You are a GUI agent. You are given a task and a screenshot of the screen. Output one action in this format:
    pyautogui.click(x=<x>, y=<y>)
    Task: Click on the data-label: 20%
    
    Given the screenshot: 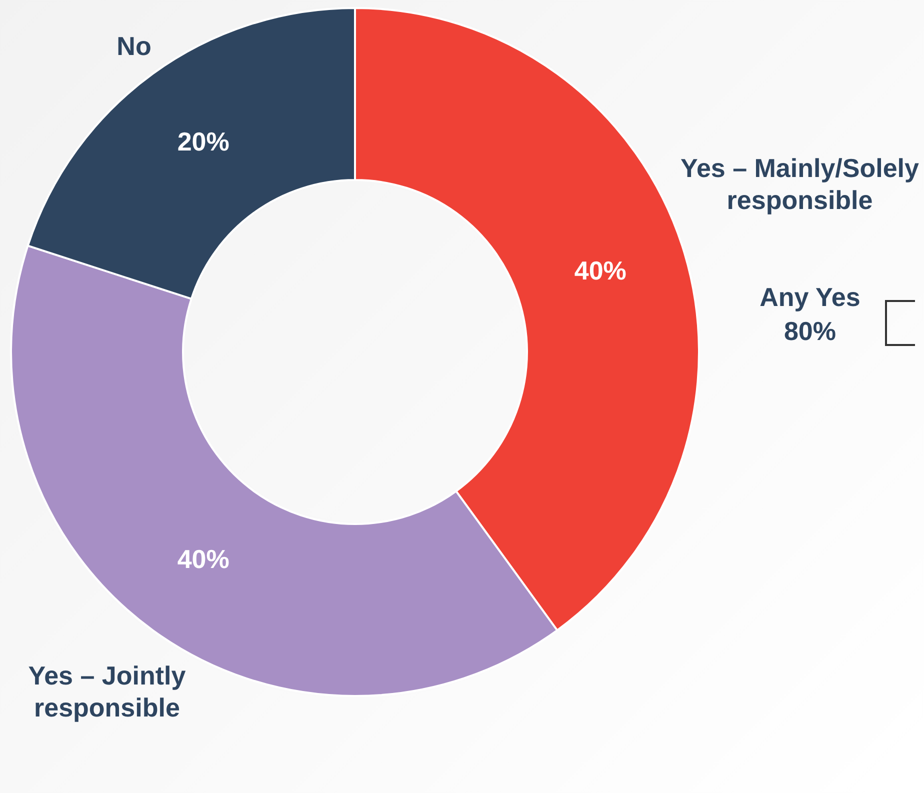 What is the action you would take?
    pyautogui.click(x=203, y=141)
    